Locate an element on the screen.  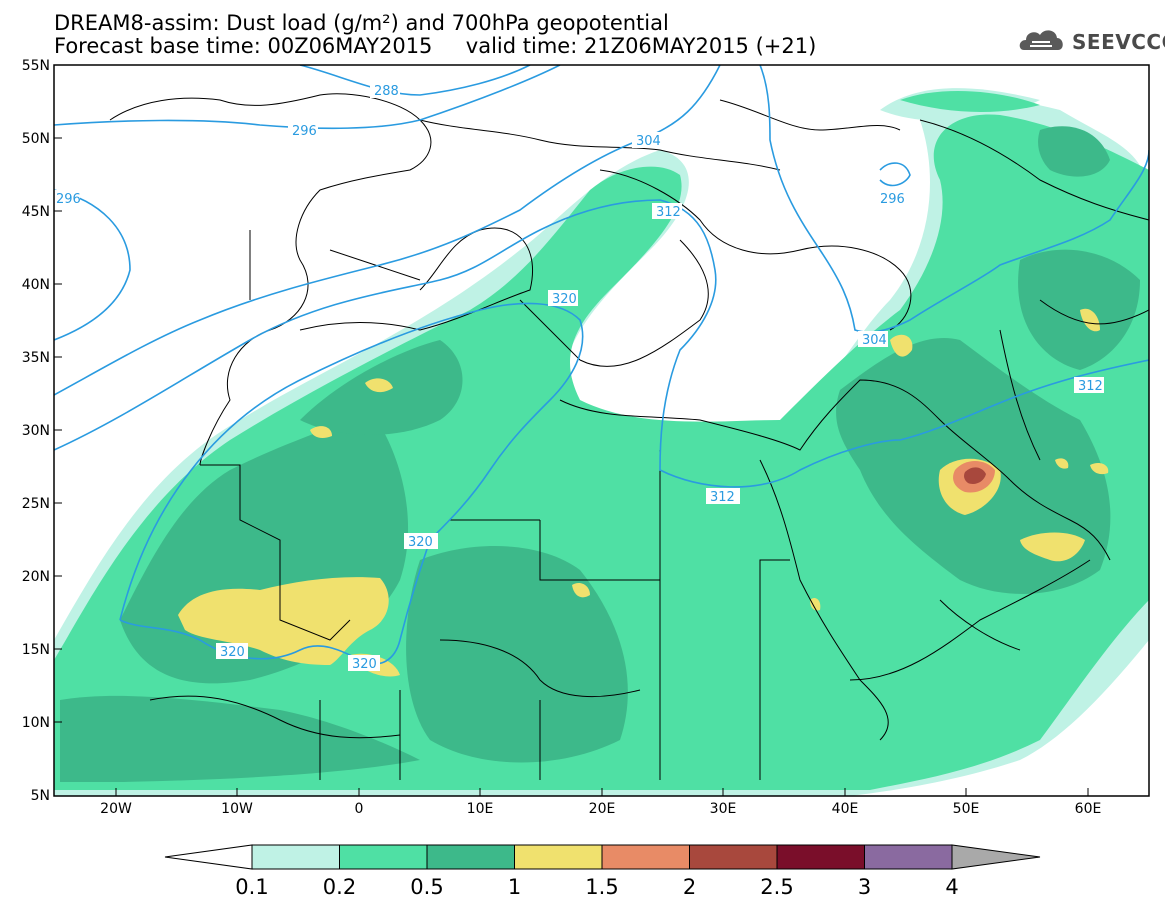
seevccc-cloud-logo-icon is located at coordinates (1041, 40).